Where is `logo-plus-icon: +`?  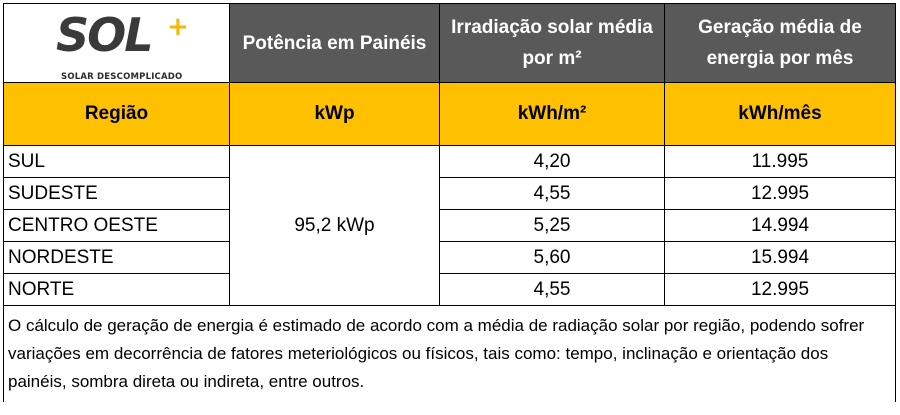
logo-plus-icon: + is located at coordinates (178, 27).